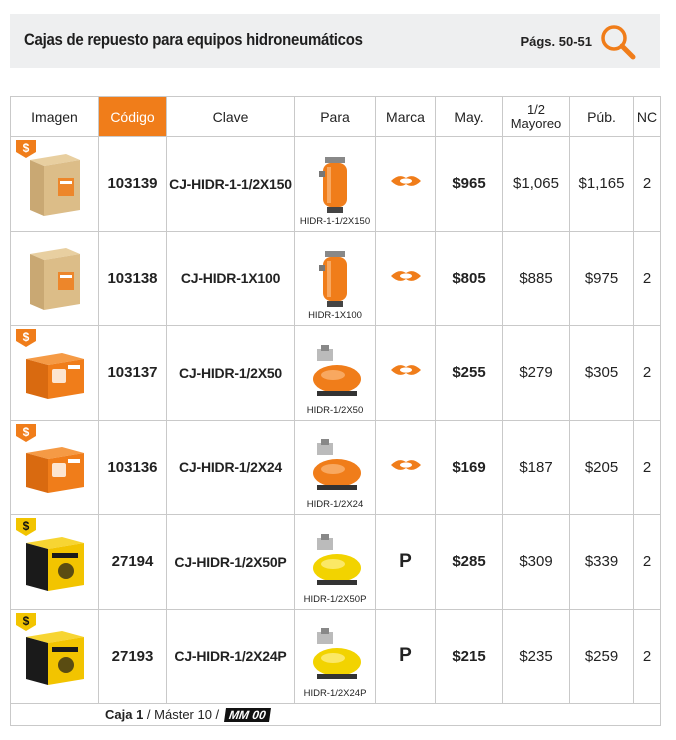  I want to click on price-public: $975, so click(601, 278).